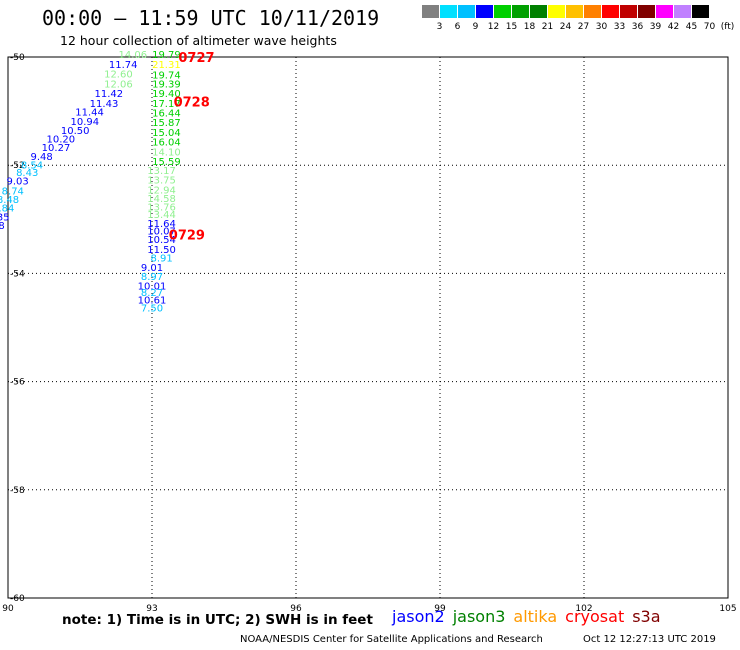  What do you see at coordinates (601, 27) in the screenshot?
I see `scale-label: 30` at bounding box center [601, 27].